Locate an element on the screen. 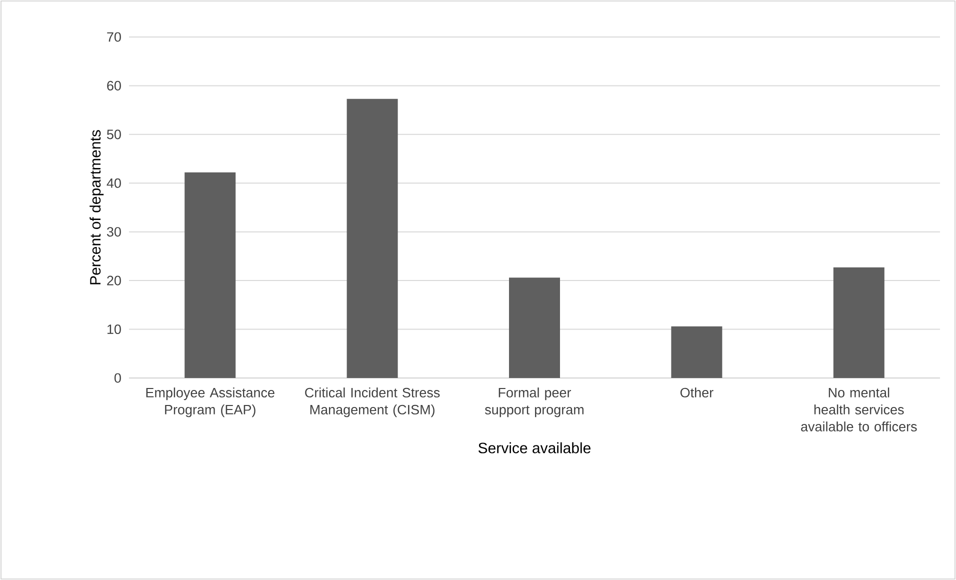  y-tick-label: 40 is located at coordinates (113, 183).